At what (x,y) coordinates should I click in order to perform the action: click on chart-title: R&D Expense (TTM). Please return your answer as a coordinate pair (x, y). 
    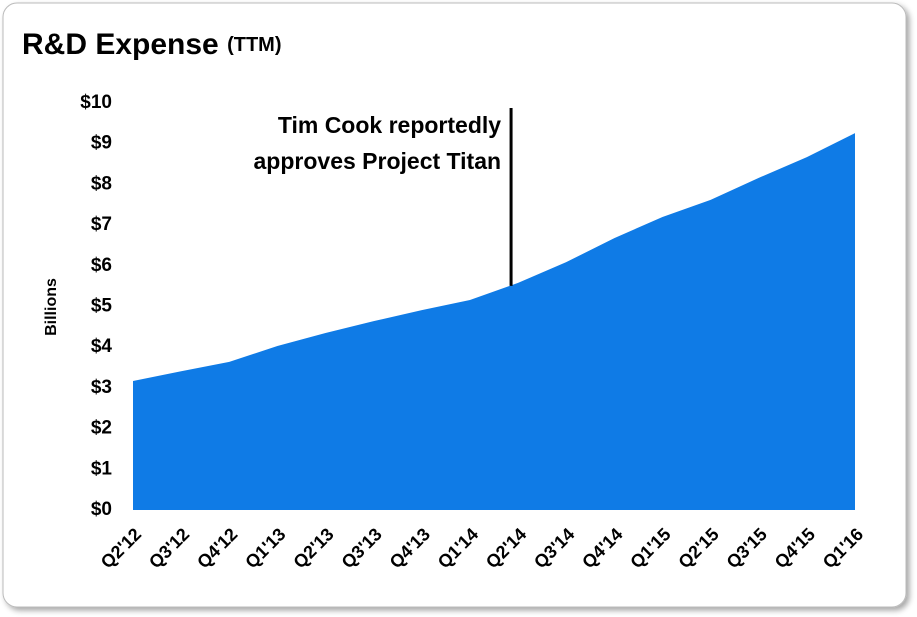
    Looking at the image, I should click on (152, 44).